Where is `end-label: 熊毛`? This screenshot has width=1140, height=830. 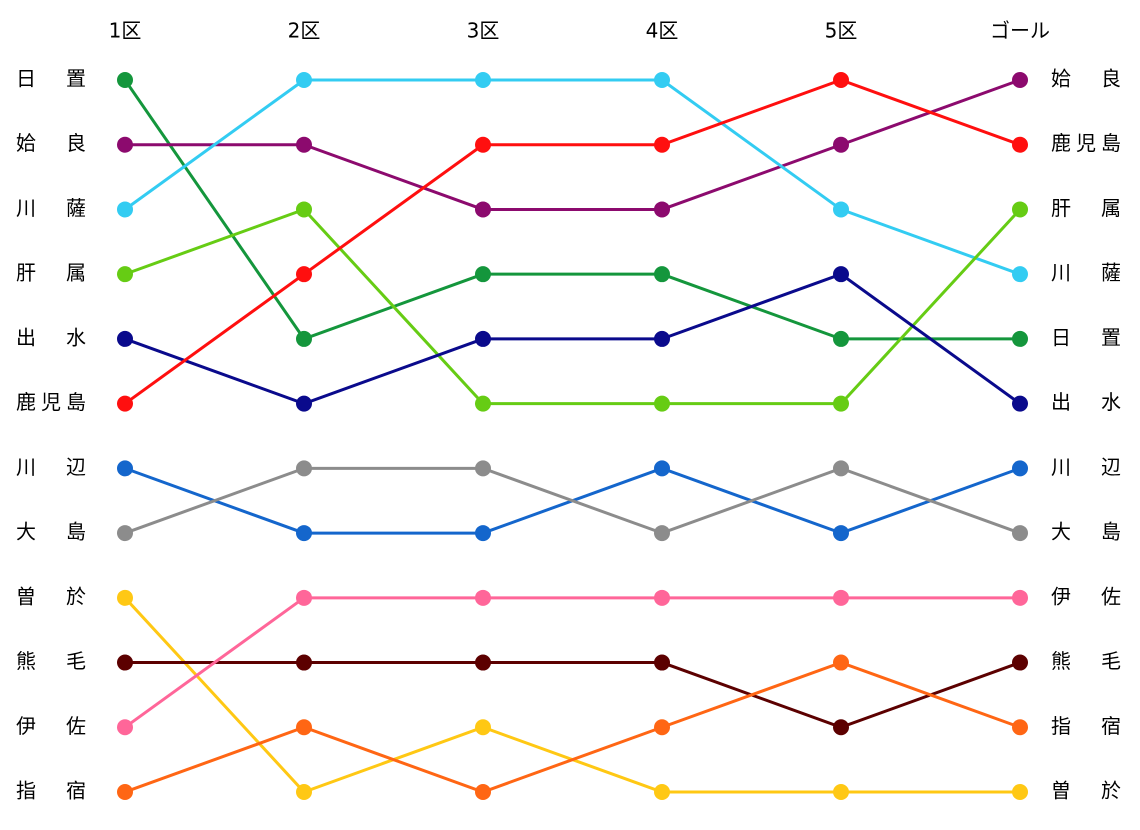 end-label: 熊毛 is located at coordinates (1086, 661).